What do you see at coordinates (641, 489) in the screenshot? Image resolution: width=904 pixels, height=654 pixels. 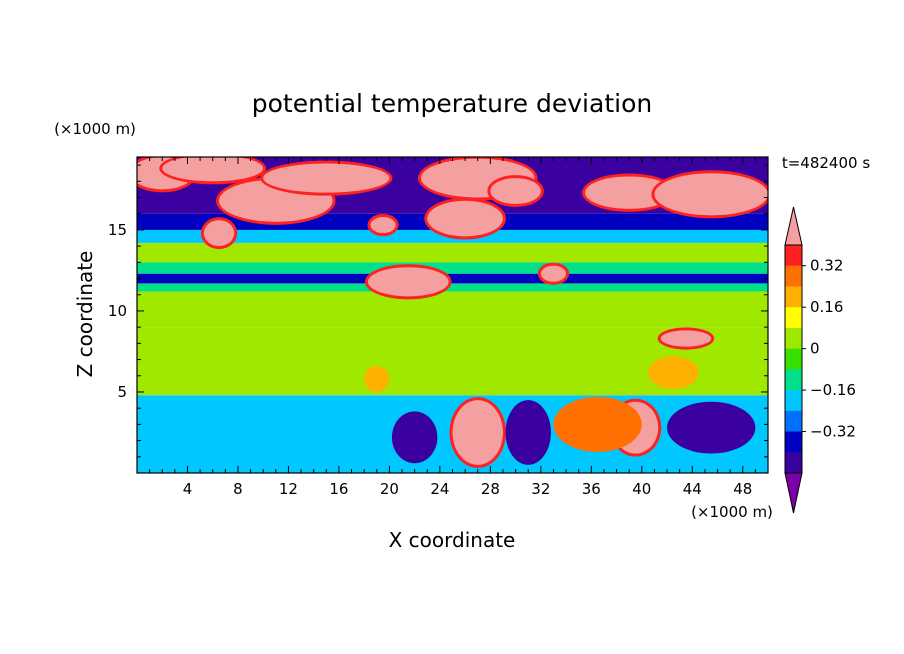 I see `x-tick-label: 40` at bounding box center [641, 489].